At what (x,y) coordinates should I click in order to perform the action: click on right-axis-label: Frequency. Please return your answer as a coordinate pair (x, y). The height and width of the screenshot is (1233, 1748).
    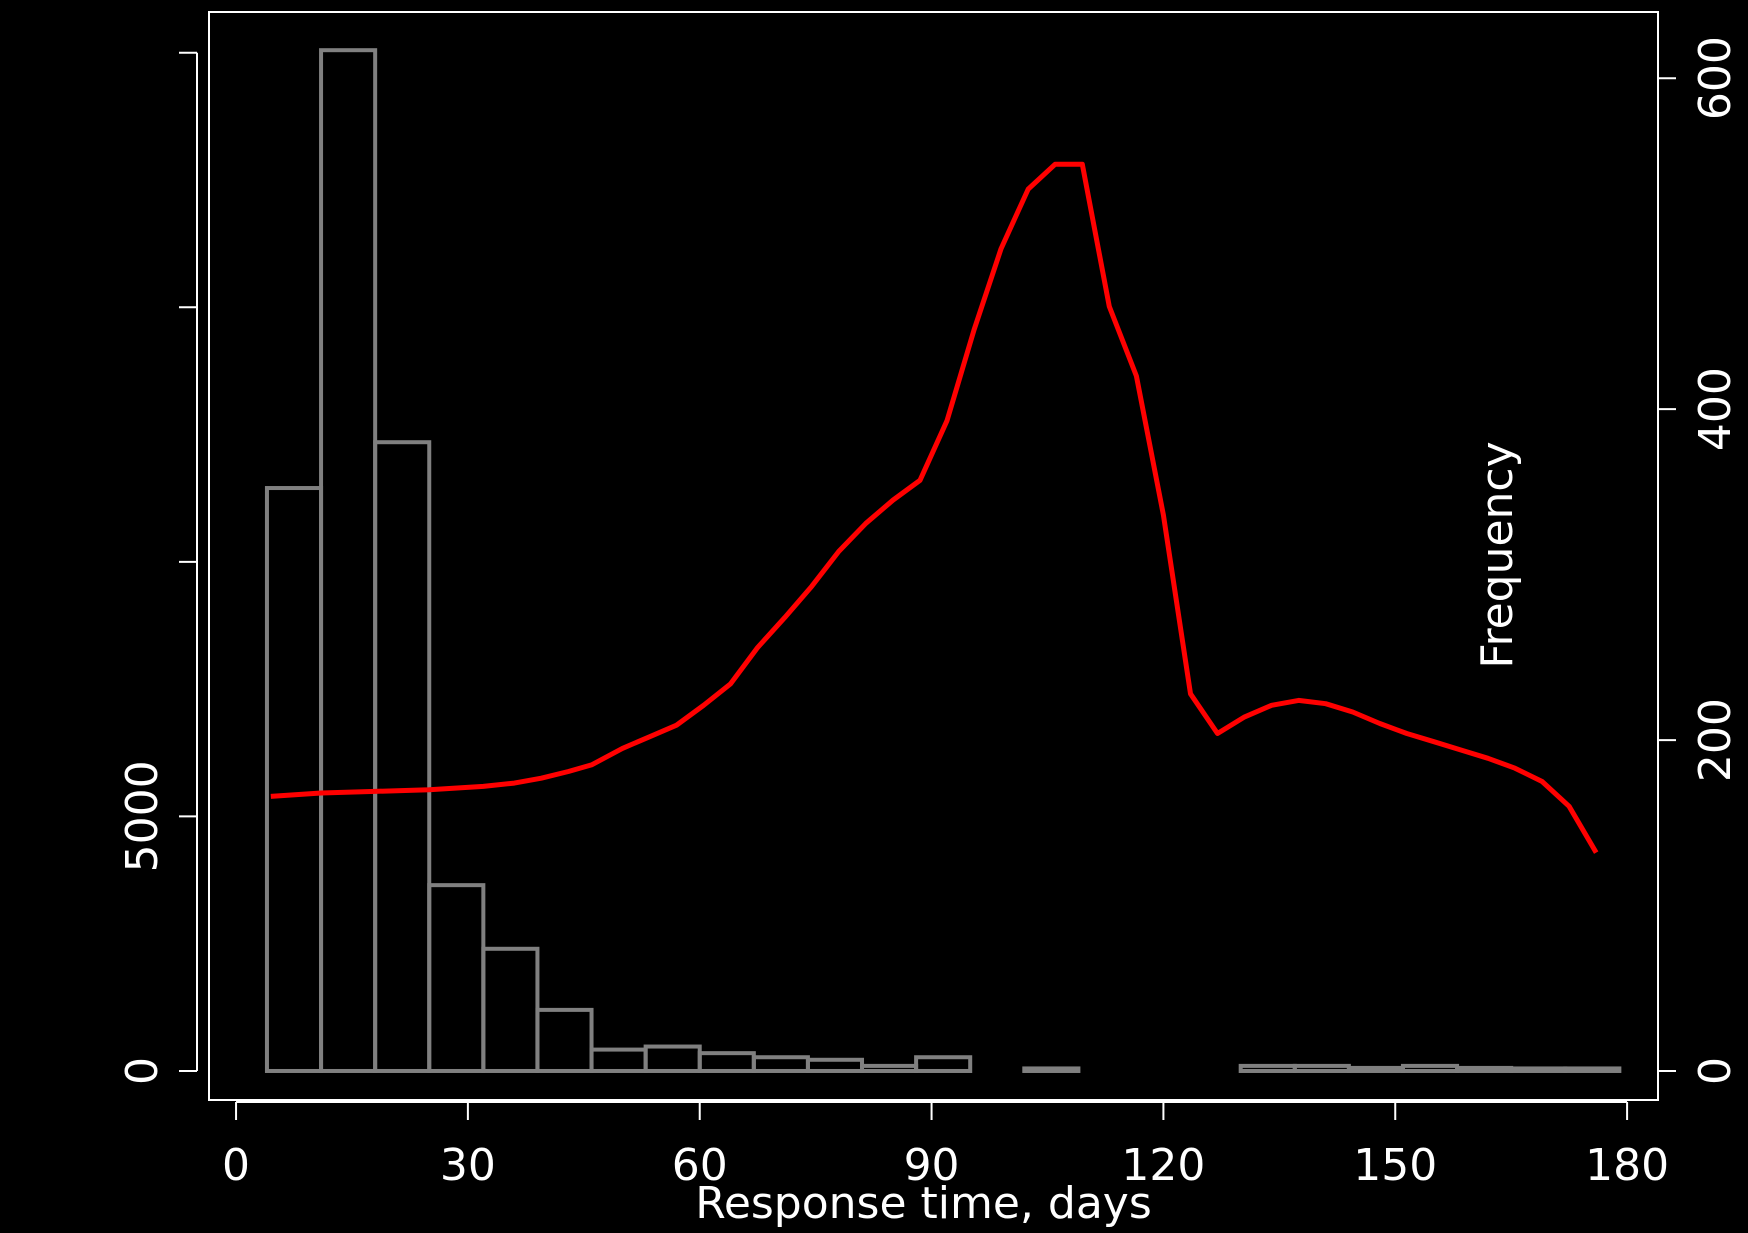
    Looking at the image, I should click on (1497, 554).